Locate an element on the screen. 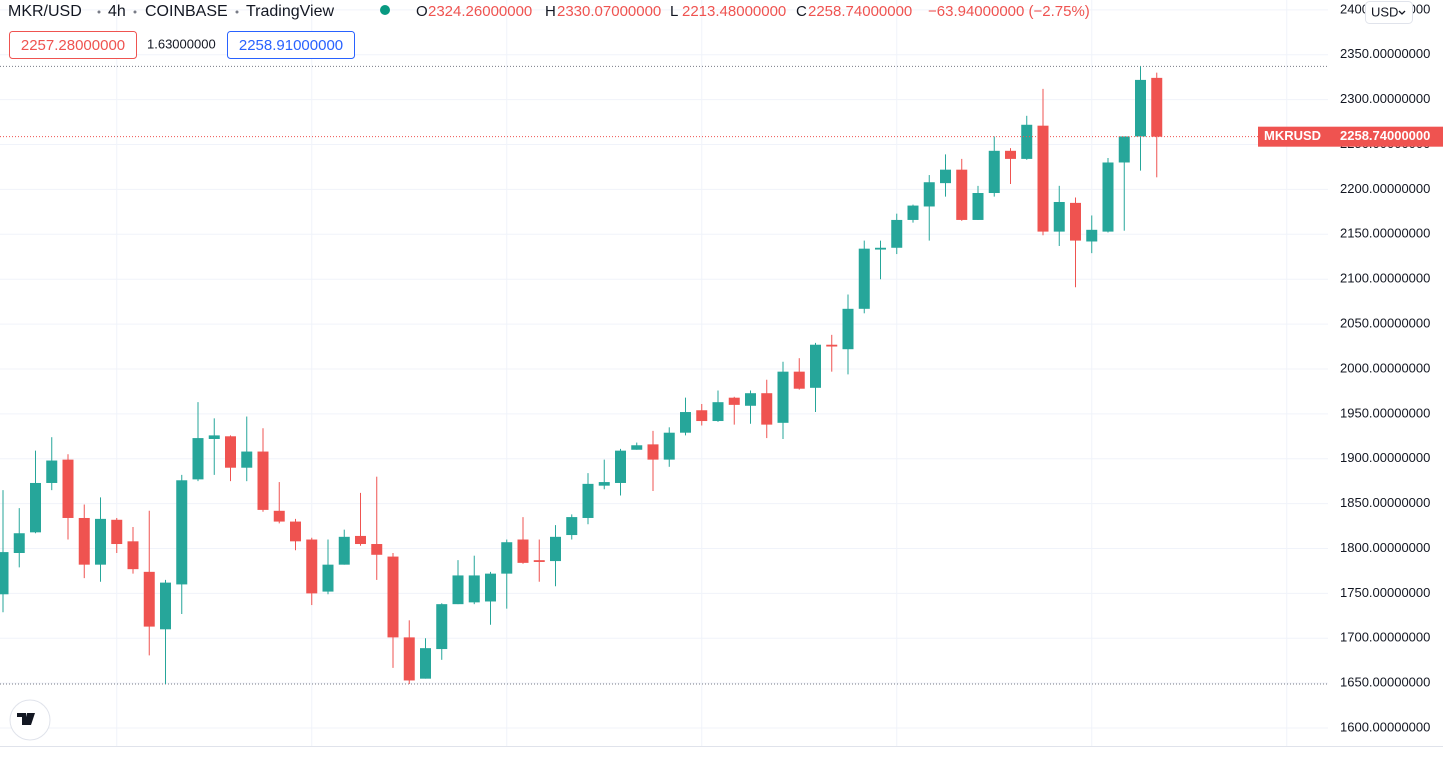 The height and width of the screenshot is (760, 1443). ohlc-value: 2324.26000000 is located at coordinates (480, 11).